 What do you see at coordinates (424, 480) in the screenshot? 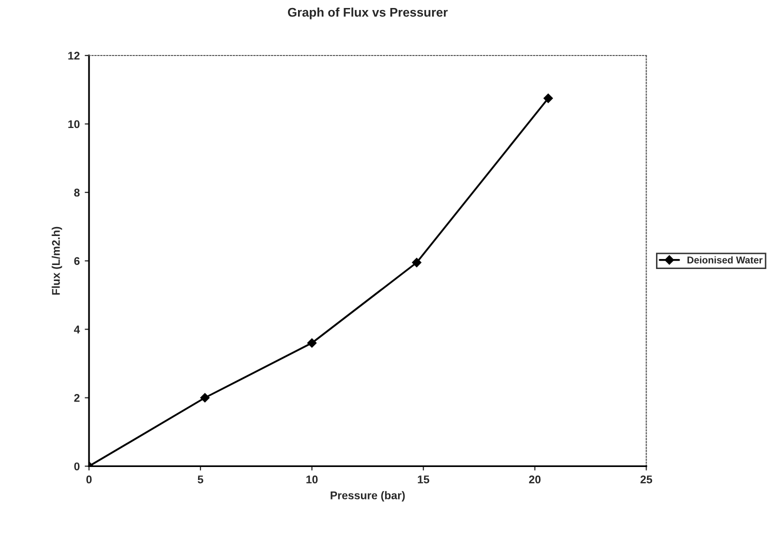
I see `x-tick-label: 15` at bounding box center [424, 480].